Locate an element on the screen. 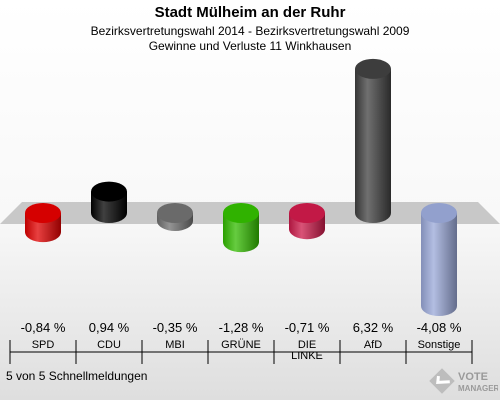  bar-top-spd is located at coordinates (43, 213).